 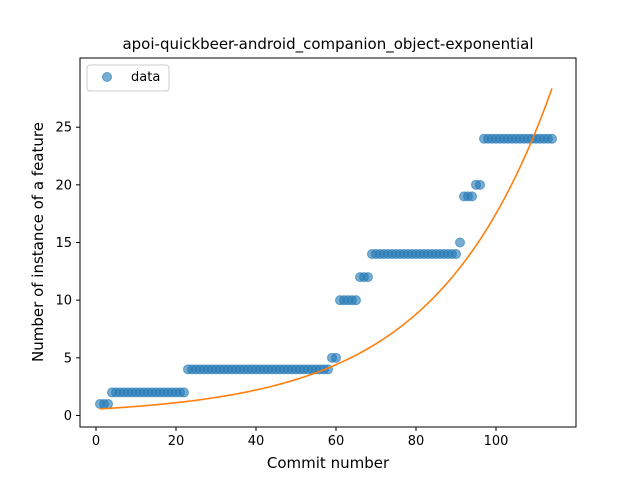 What do you see at coordinates (63, 185) in the screenshot?
I see `y-tick-label: 20` at bounding box center [63, 185].